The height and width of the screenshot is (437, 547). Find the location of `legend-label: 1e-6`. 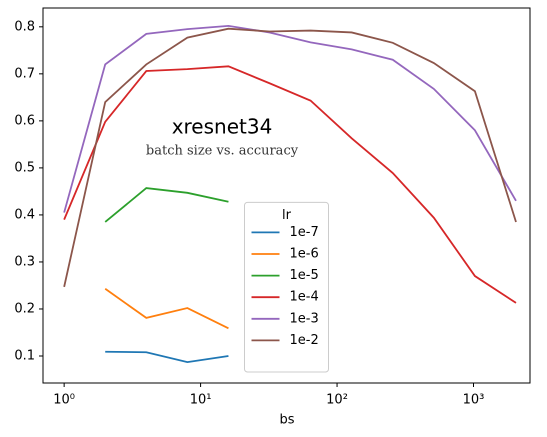

legend-label: 1e-6 is located at coordinates (304, 254).